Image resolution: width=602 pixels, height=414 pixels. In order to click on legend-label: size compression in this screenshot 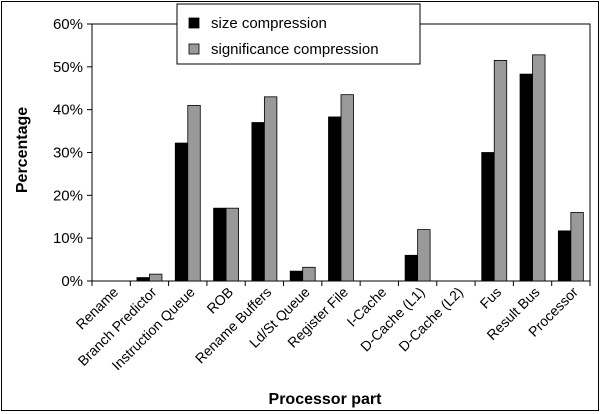, I will do `click(269, 23)`.